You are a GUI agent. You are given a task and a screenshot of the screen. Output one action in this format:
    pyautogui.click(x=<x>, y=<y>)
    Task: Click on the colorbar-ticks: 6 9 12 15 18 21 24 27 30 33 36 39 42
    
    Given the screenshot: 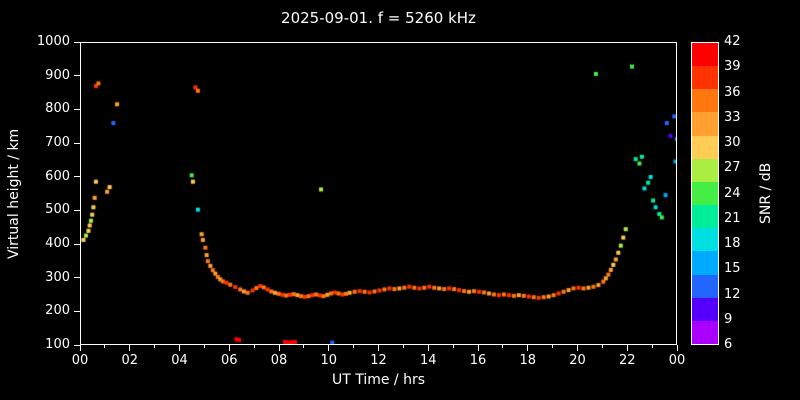 What is the action you would take?
    pyautogui.click(x=741, y=193)
    